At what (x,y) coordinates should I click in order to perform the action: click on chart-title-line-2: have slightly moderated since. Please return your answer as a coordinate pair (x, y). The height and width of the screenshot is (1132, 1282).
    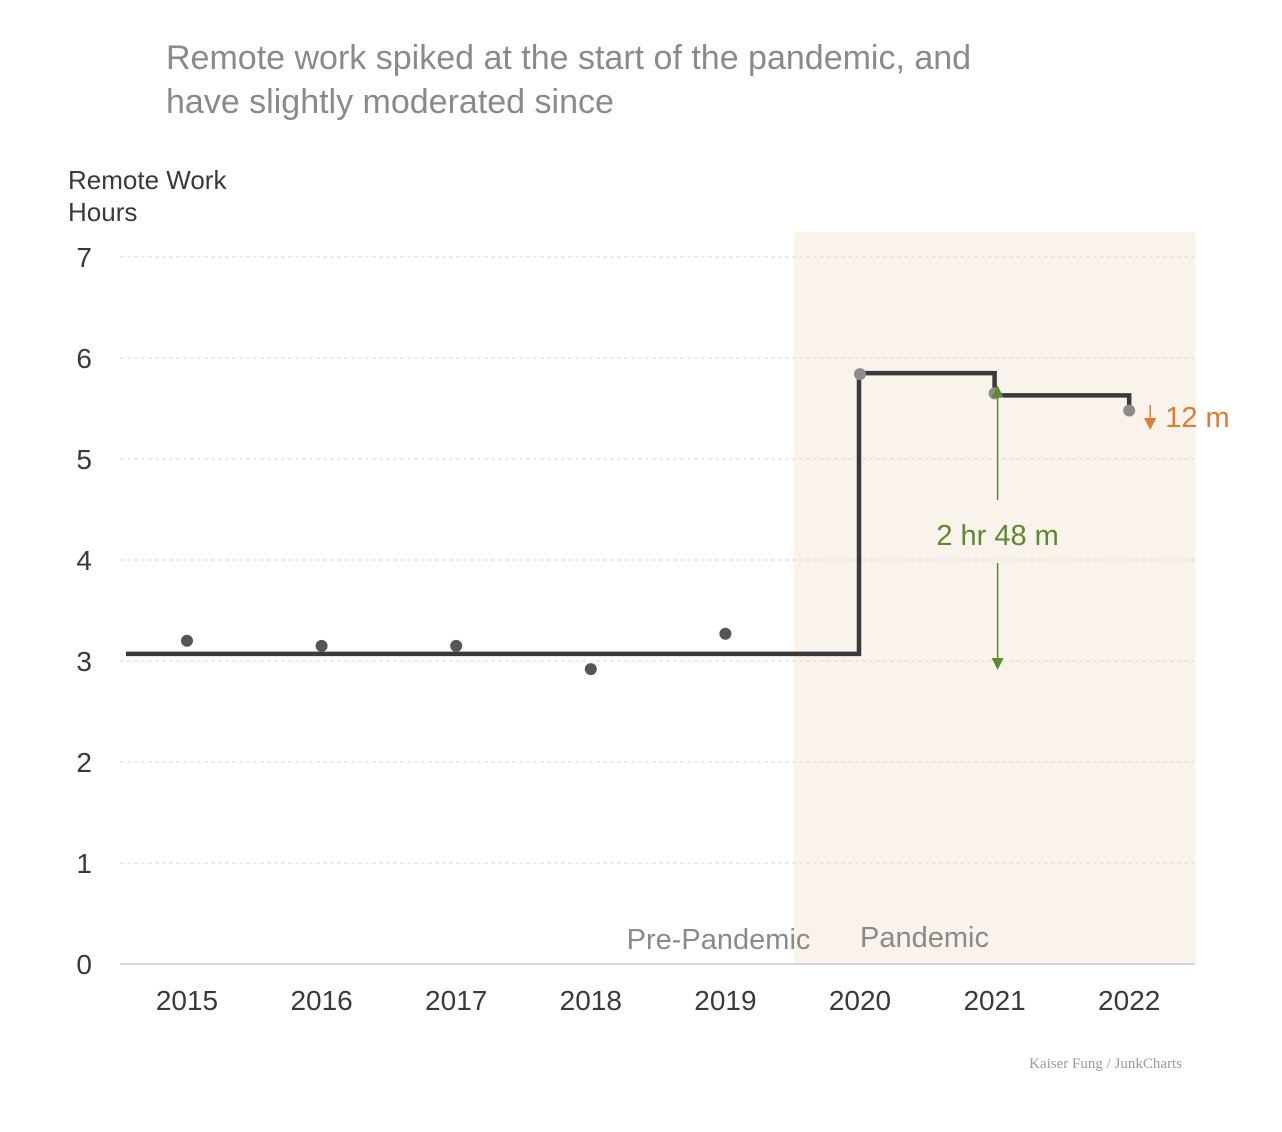
    Looking at the image, I should click on (390, 102).